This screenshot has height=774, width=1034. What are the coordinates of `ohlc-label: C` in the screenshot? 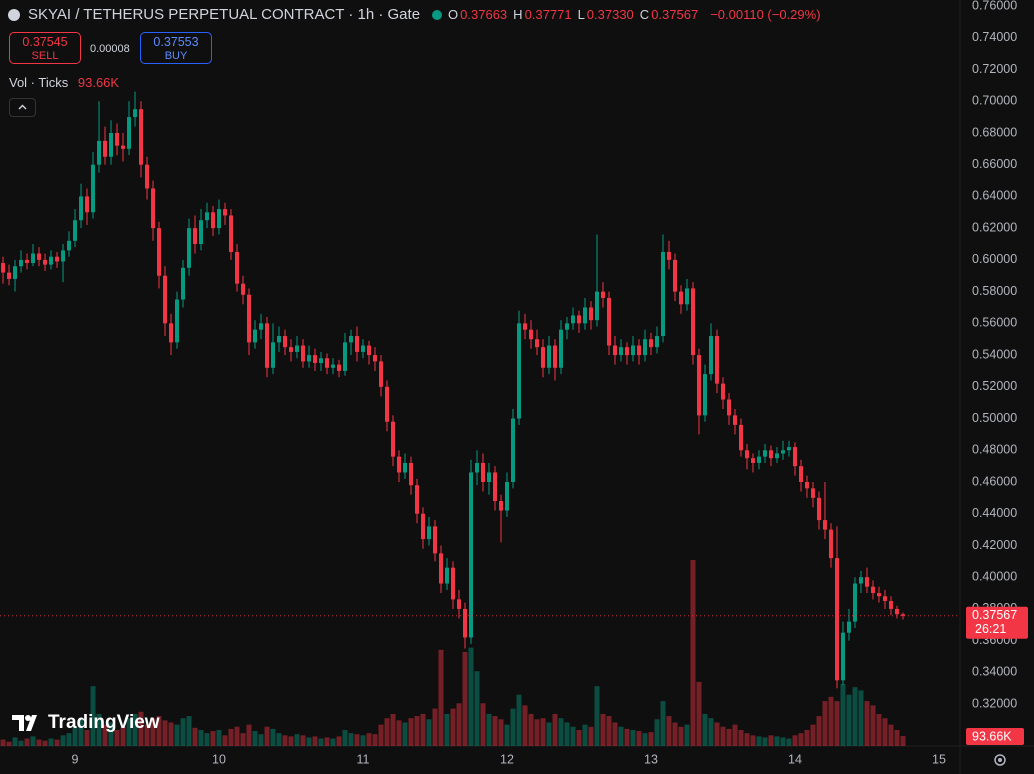 It's located at (644, 14).